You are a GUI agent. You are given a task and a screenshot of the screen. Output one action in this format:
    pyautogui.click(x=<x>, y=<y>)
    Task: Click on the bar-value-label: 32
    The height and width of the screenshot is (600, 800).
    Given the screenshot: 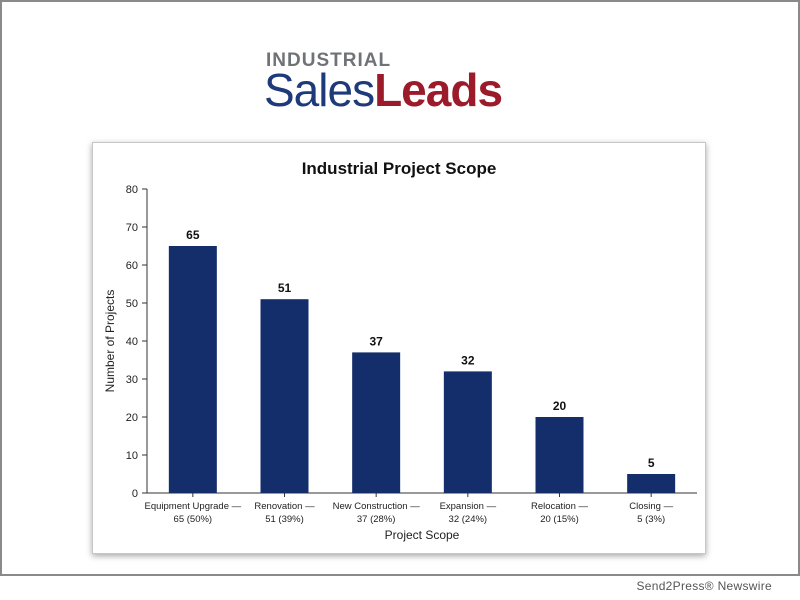 What is the action you would take?
    pyautogui.click(x=468, y=360)
    